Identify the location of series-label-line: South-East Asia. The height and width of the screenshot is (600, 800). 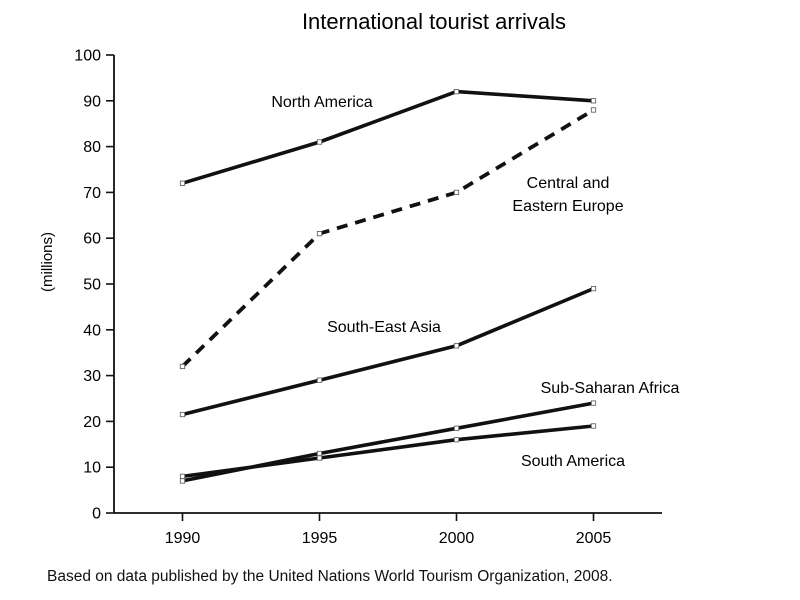
(384, 327).